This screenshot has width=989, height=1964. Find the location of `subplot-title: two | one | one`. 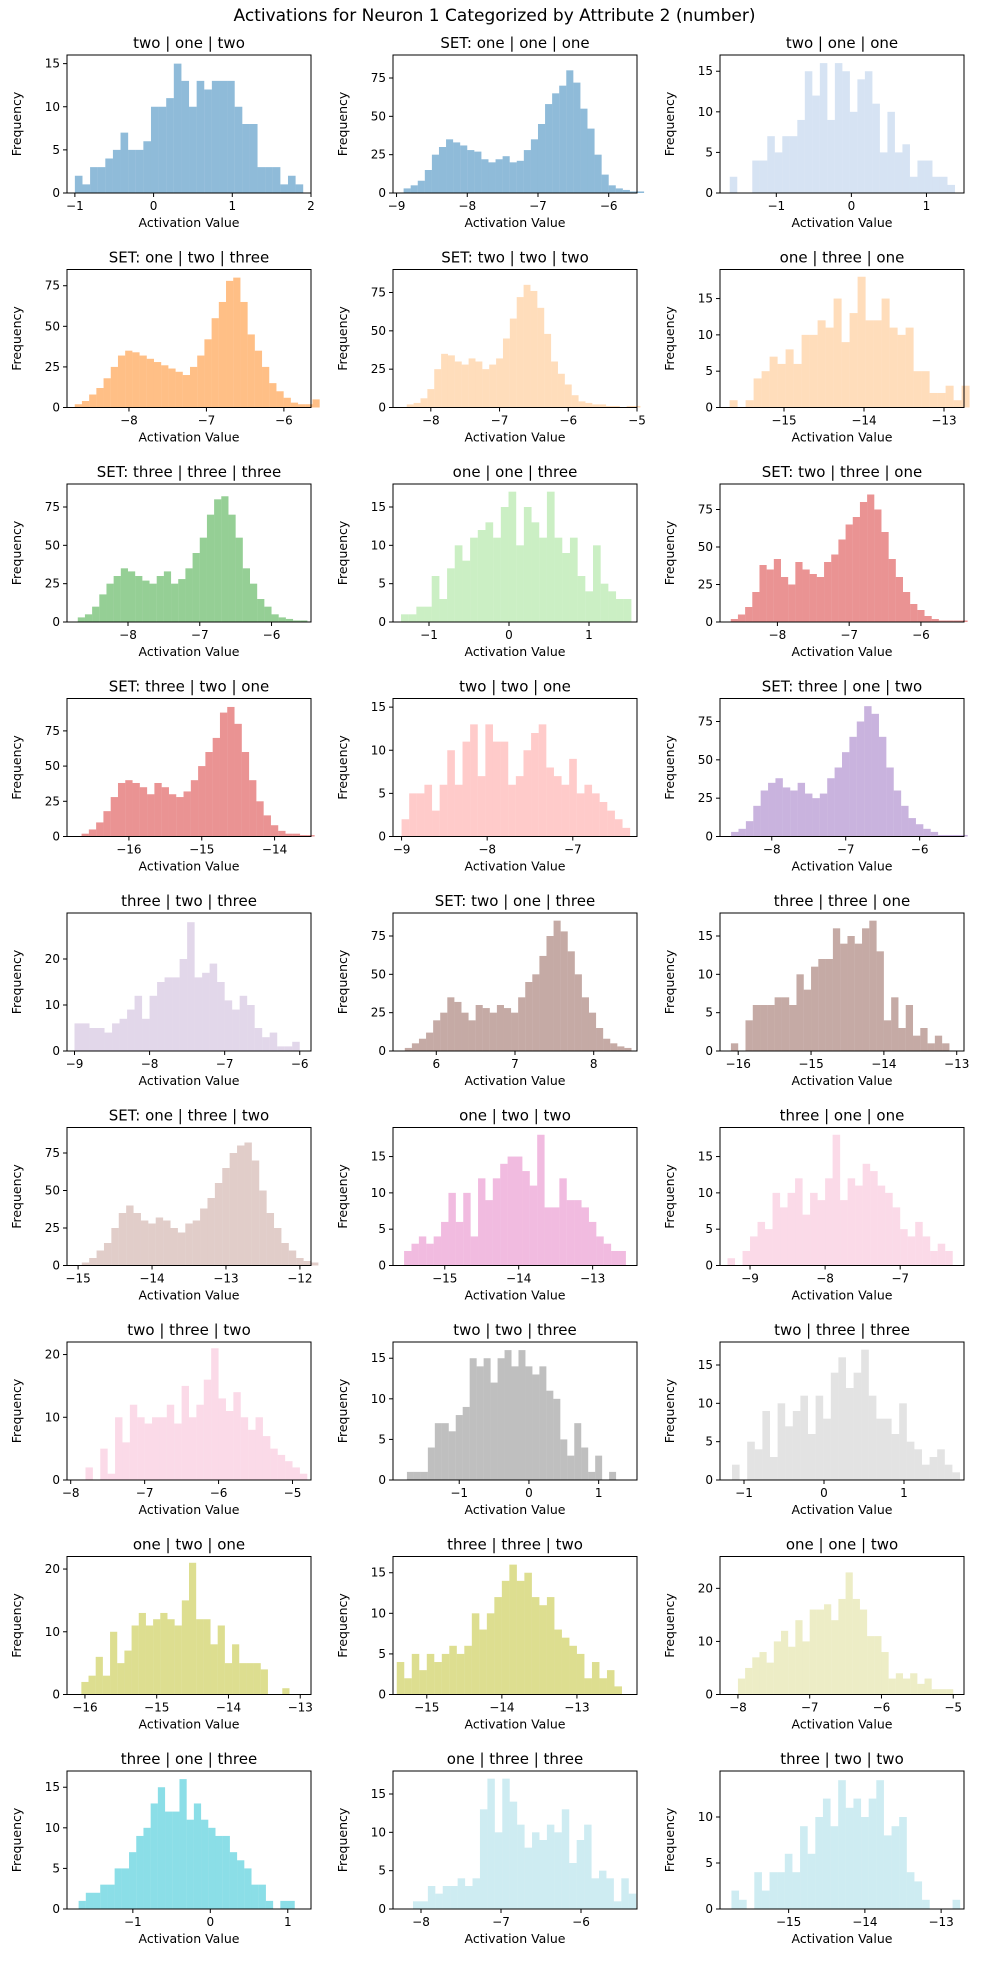

subplot-title: two | one | one is located at coordinates (842, 43).